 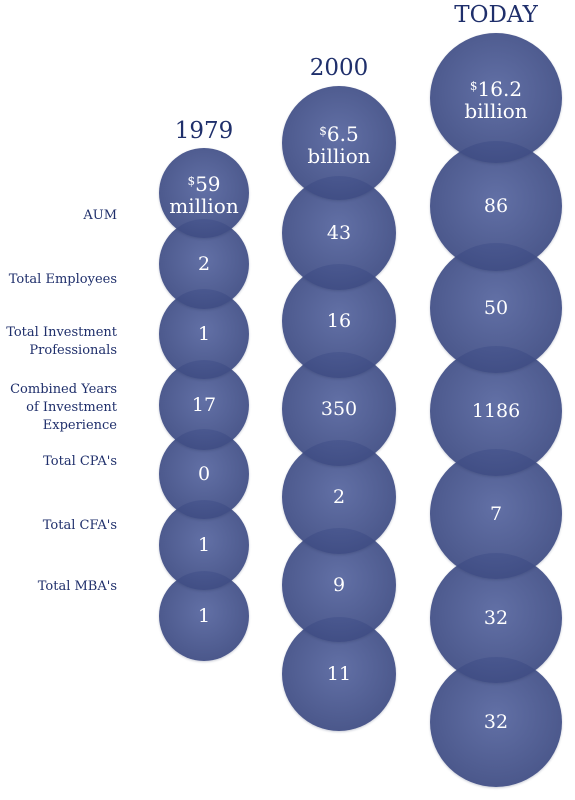 What do you see at coordinates (339, 674) in the screenshot?
I see `bubble-2000-total-mbas: 11` at bounding box center [339, 674].